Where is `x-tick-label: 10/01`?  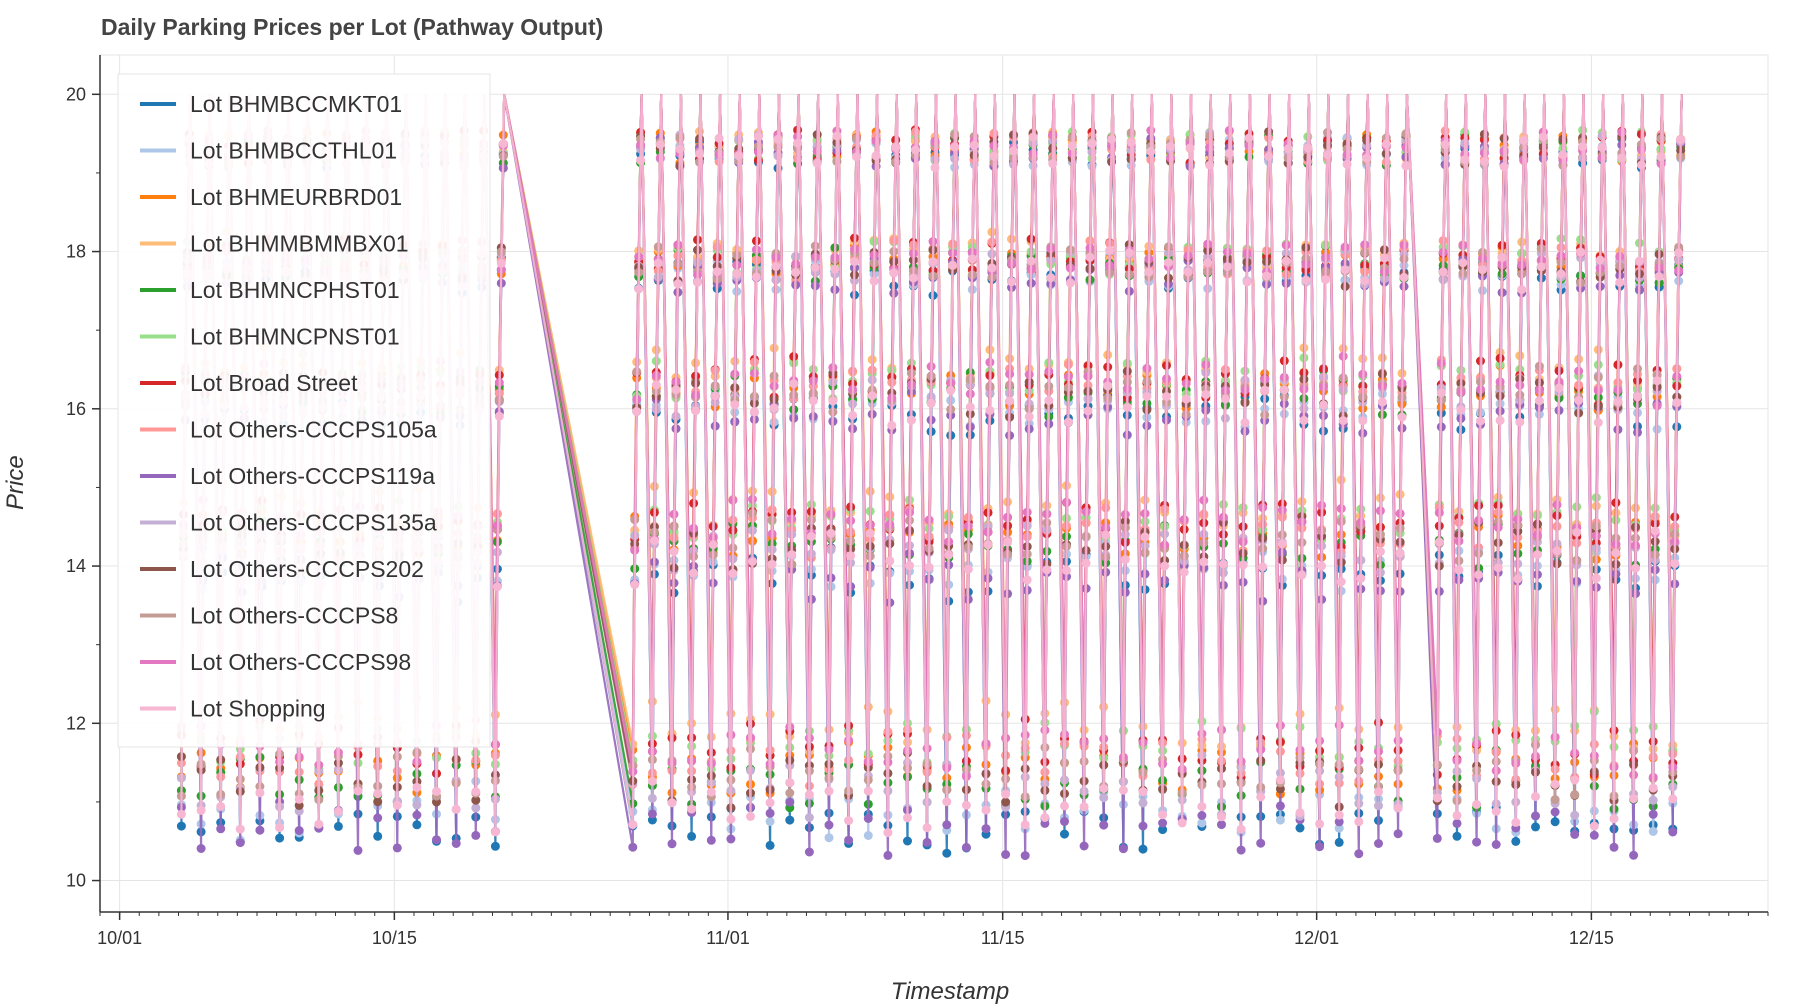 x-tick-label: 10/01 is located at coordinates (119, 938).